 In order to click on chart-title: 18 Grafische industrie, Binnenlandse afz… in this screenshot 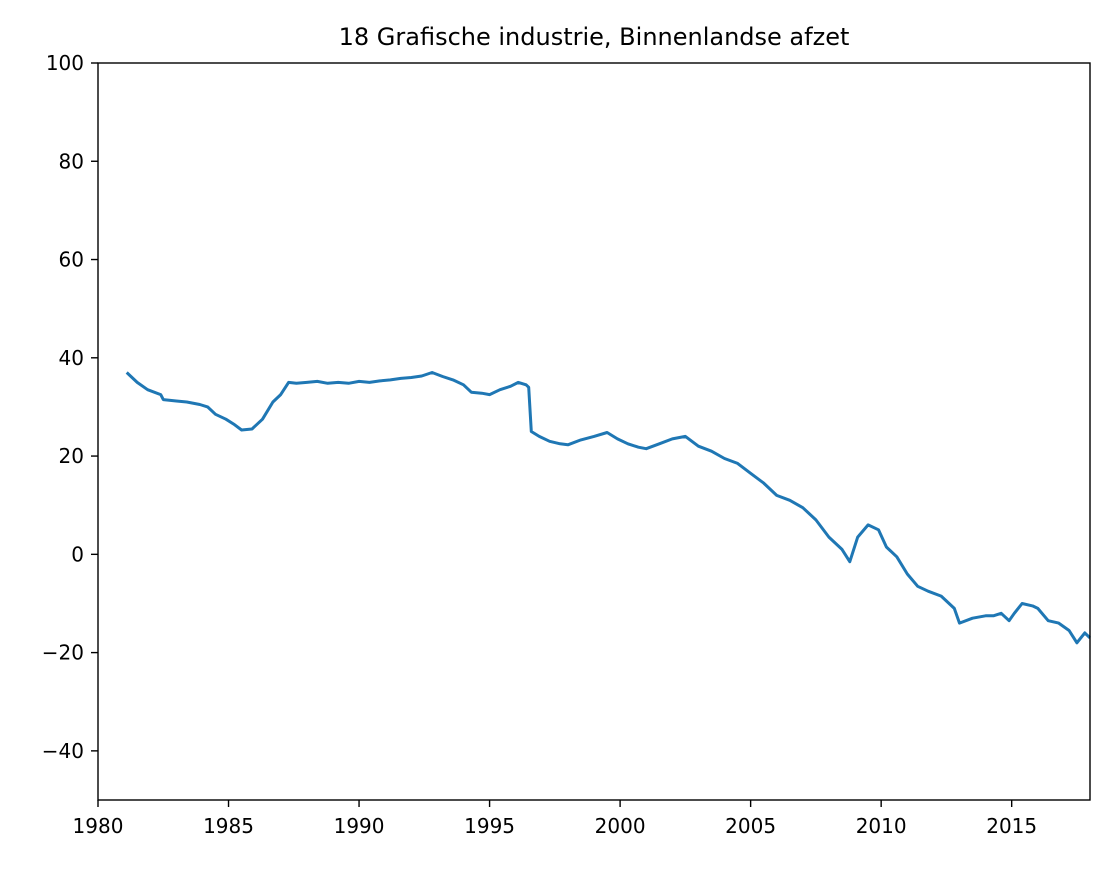, I will do `click(594, 37)`.